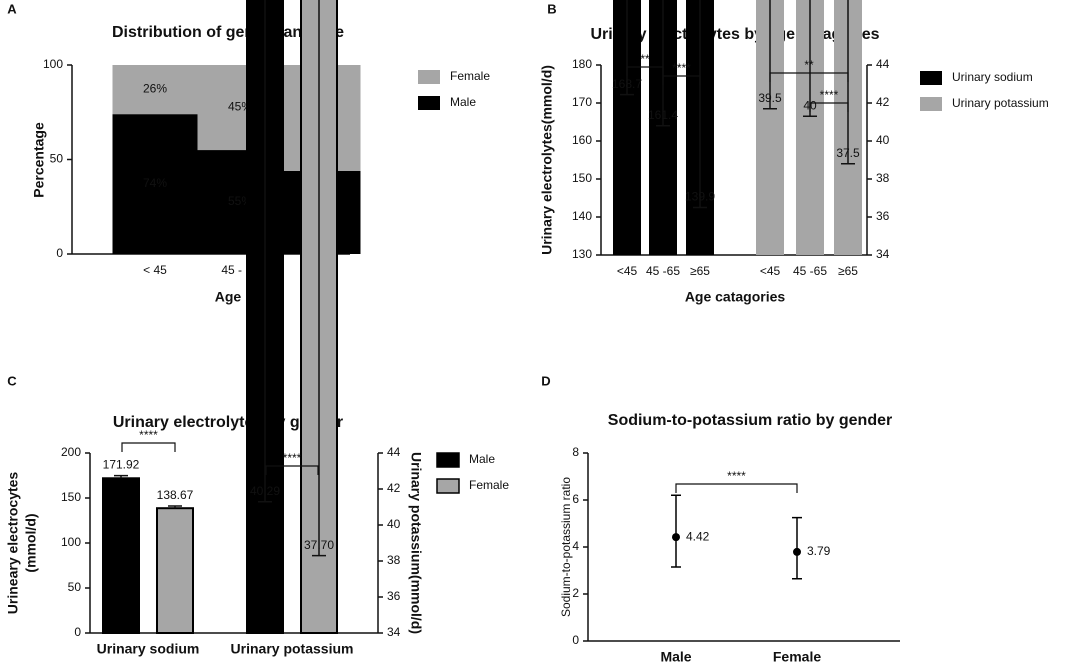 This screenshot has height=663, width=1080. Describe the element at coordinates (627, 84) in the screenshot. I see `value-label: 168.7` at that location.